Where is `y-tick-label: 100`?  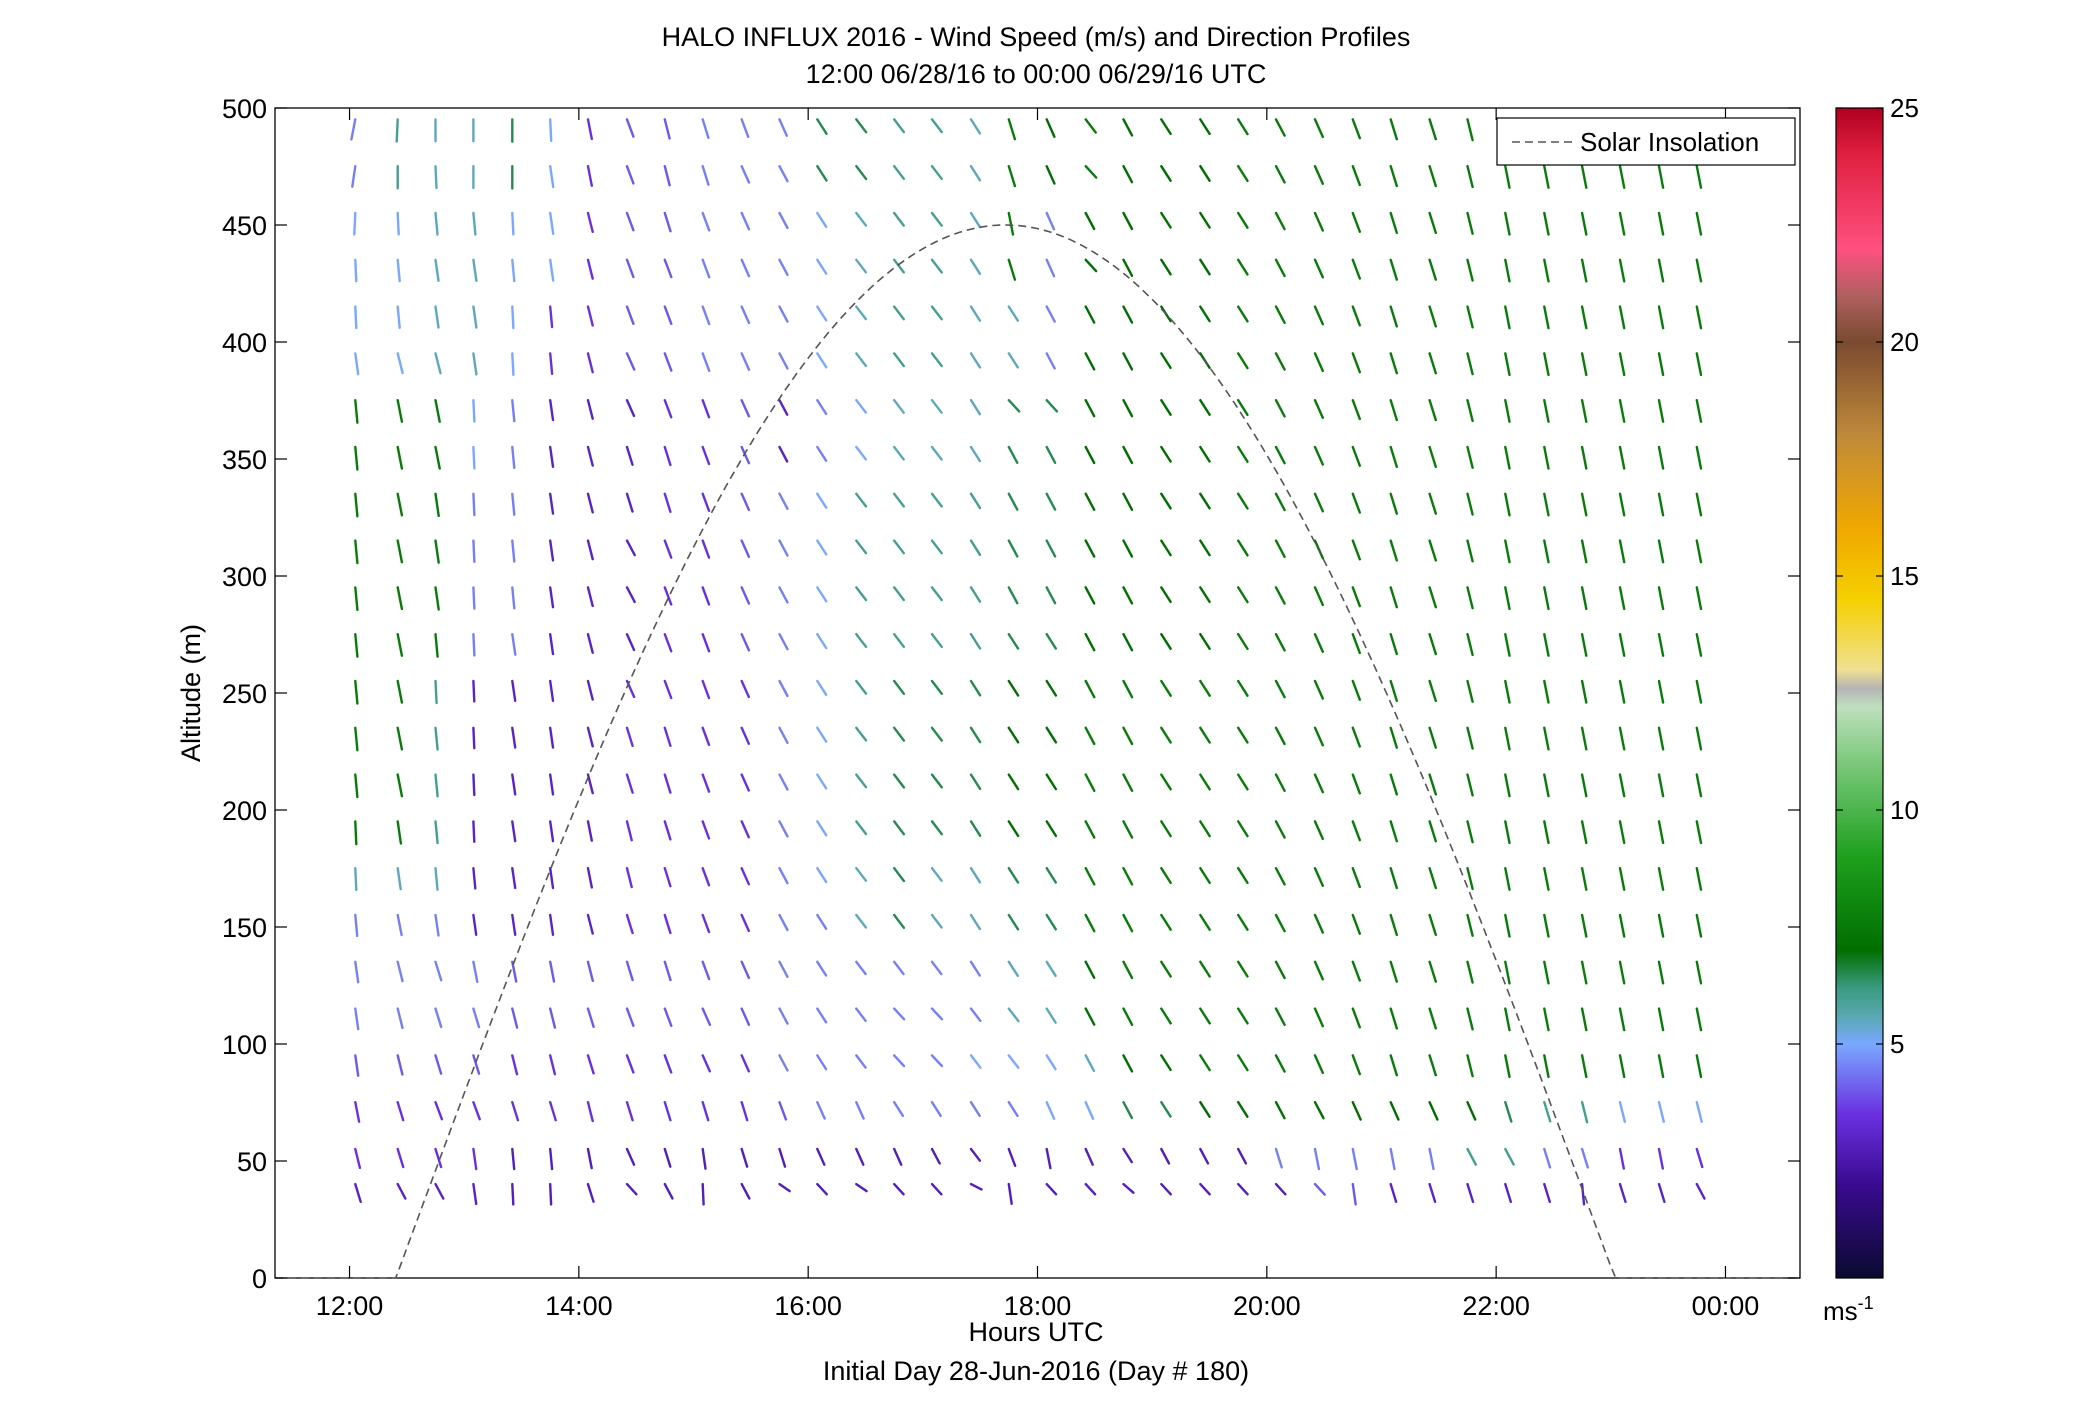
y-tick-label: 100 is located at coordinates (244, 1045).